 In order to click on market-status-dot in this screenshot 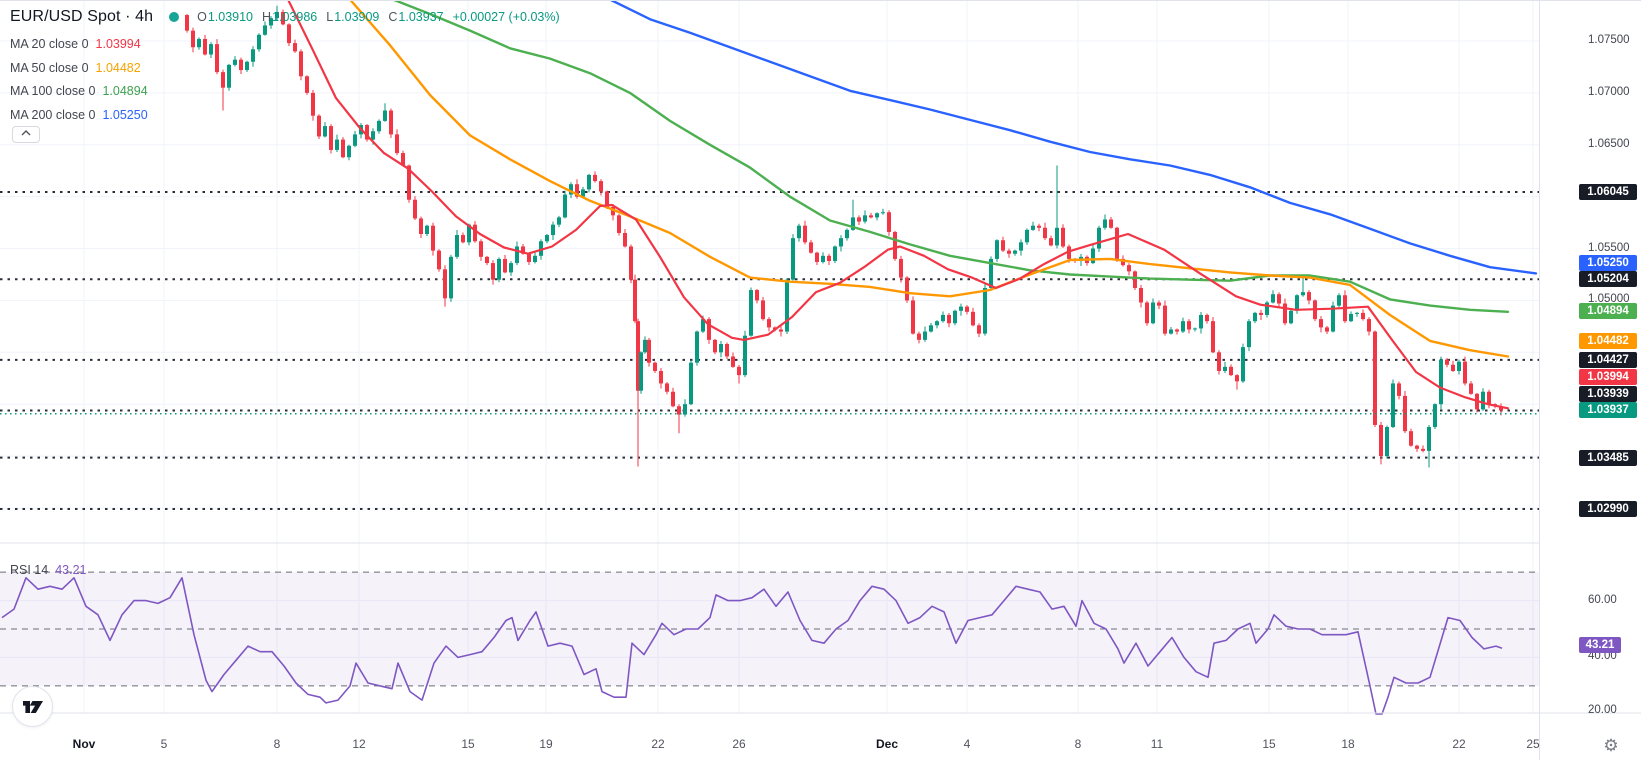, I will do `click(174, 17)`.